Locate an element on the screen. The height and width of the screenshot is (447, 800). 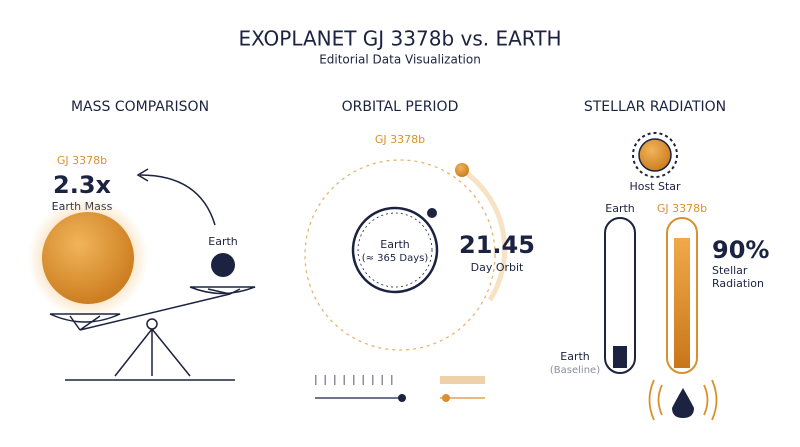
panel-title: ORBITAL PERIOD is located at coordinates (400, 107).